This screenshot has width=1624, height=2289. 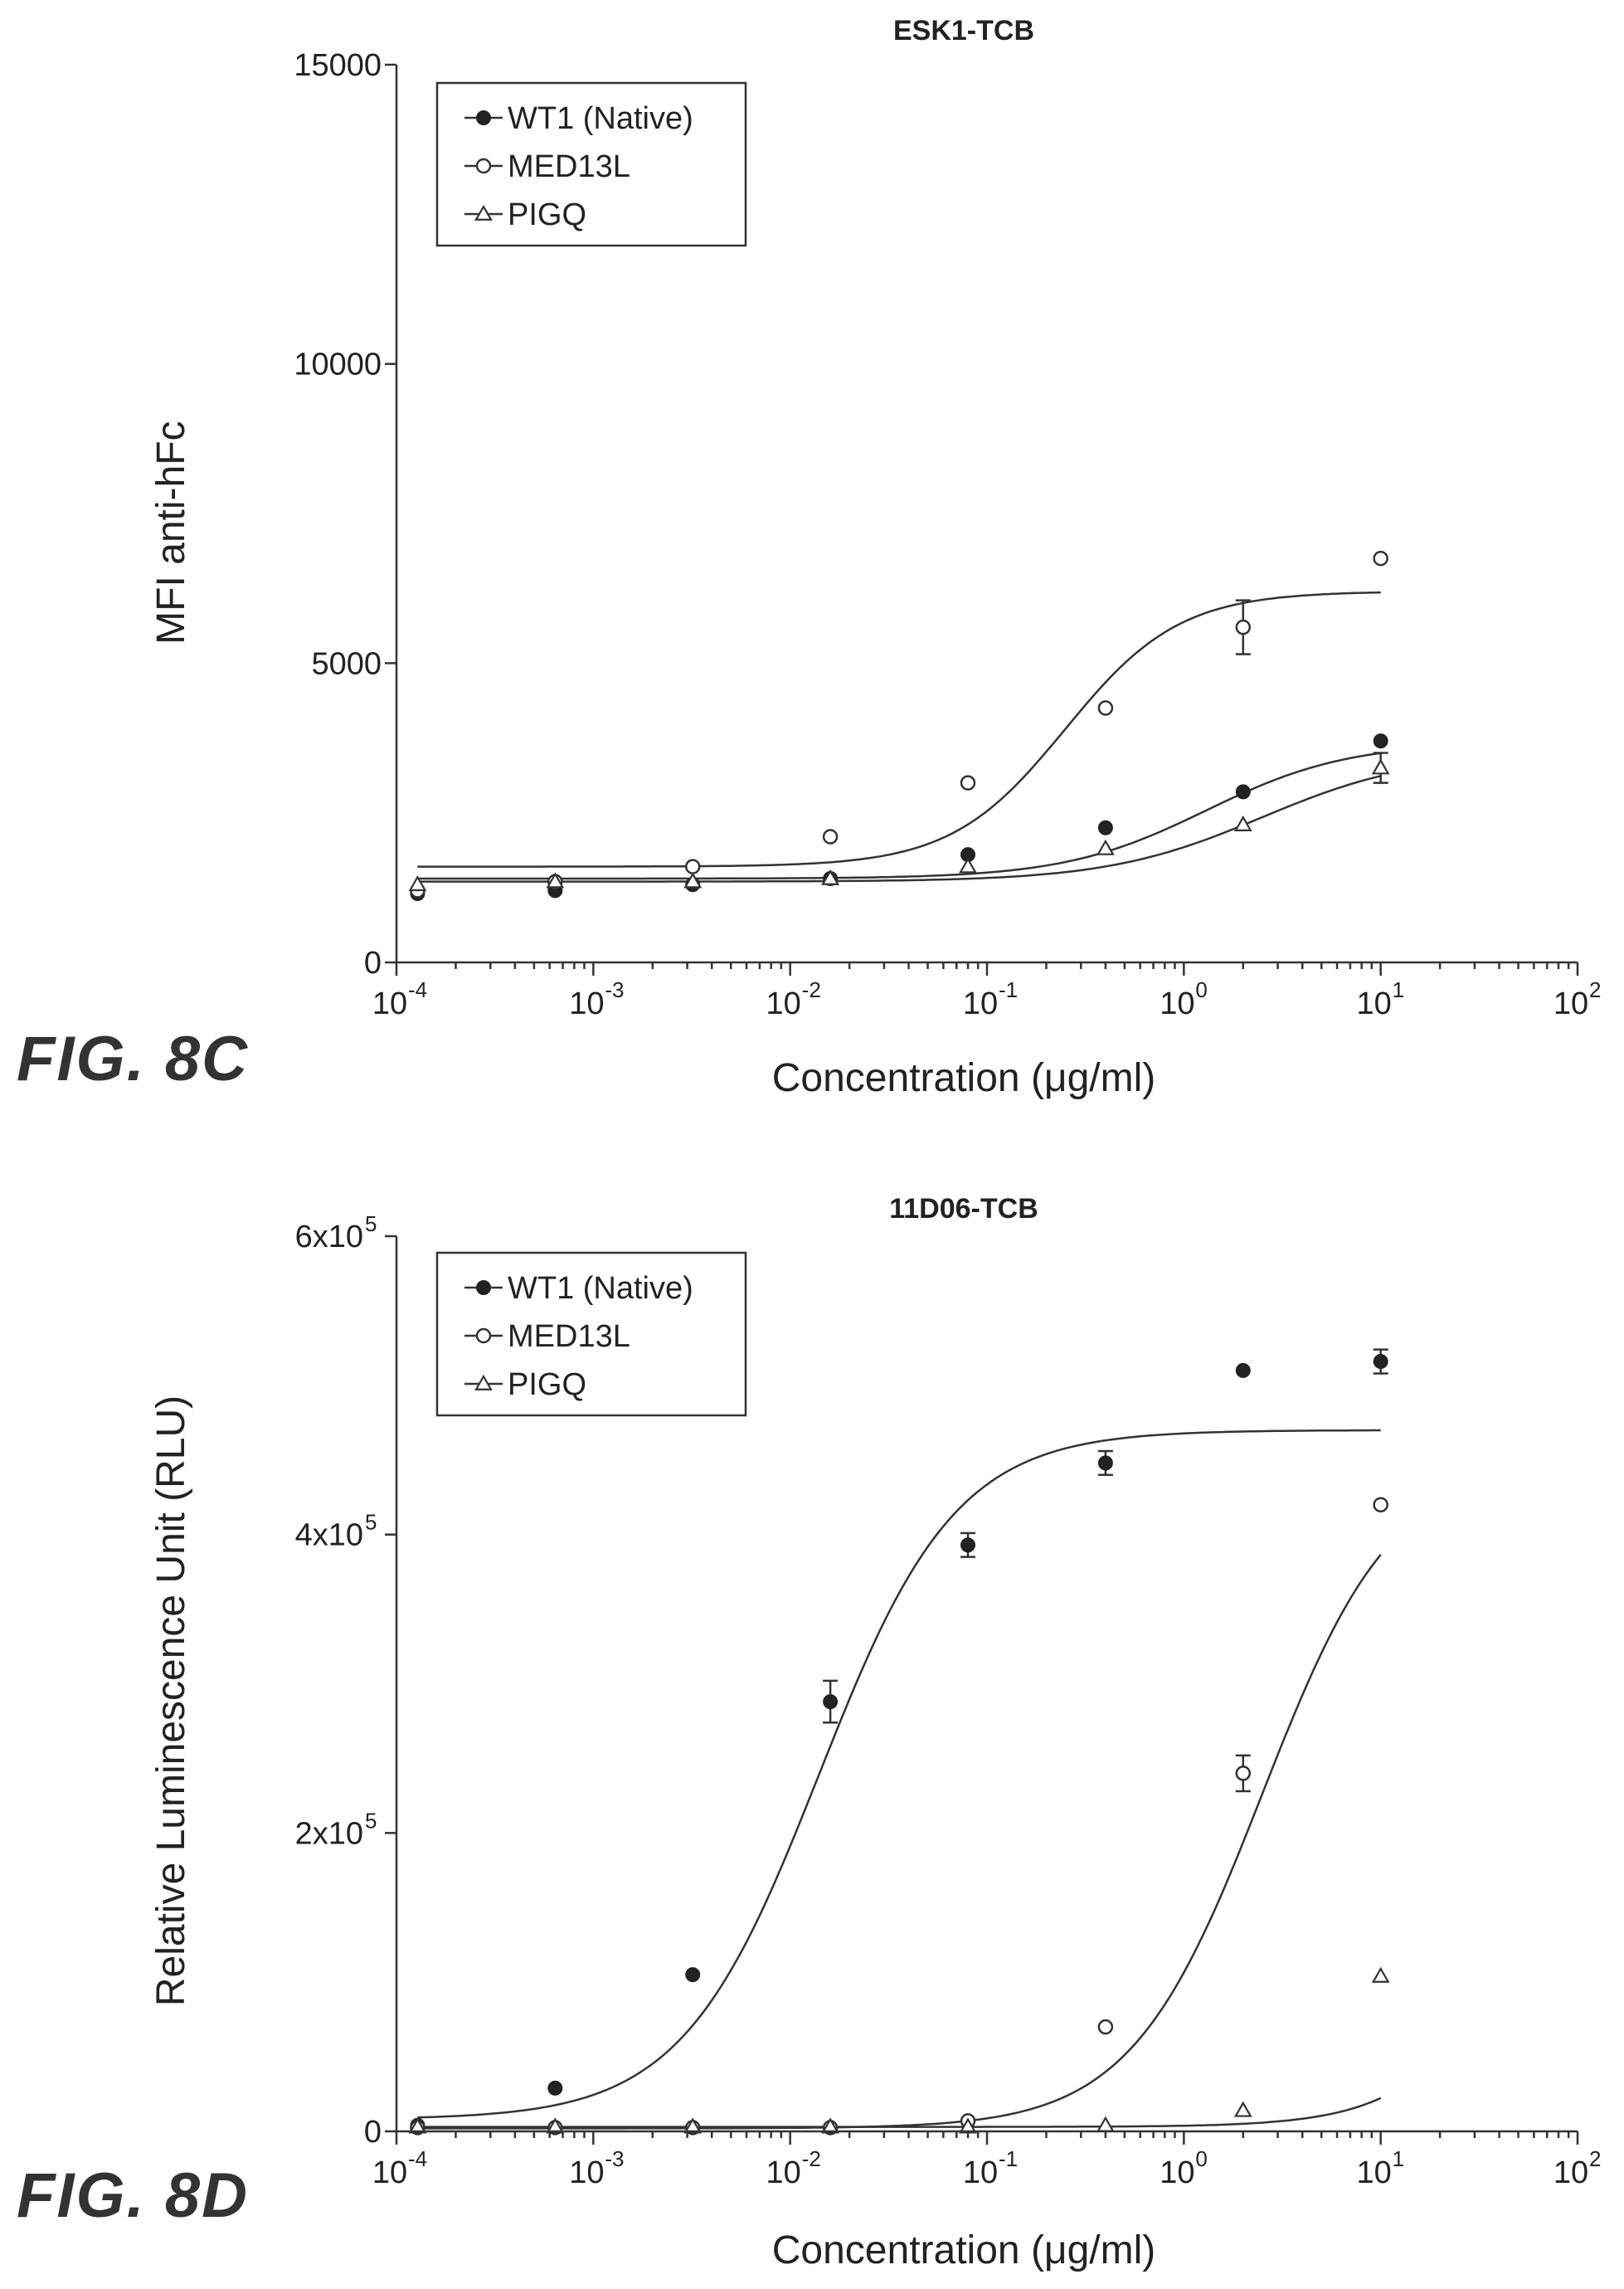 I want to click on data-points, so click(x=899, y=726).